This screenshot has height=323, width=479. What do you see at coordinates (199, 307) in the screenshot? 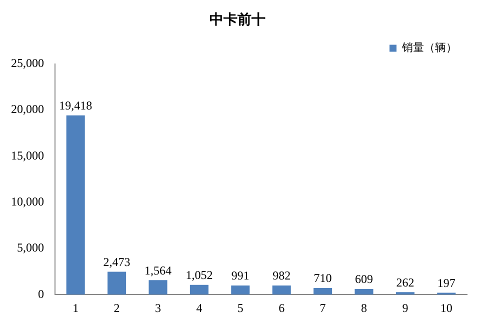
I see `x-tick-label: 4` at bounding box center [199, 307].